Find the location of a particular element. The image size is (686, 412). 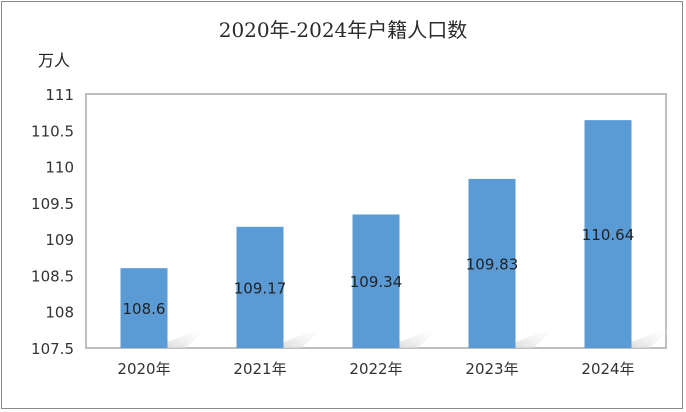

y-axis-unit-label: 万人 is located at coordinates (54, 60).